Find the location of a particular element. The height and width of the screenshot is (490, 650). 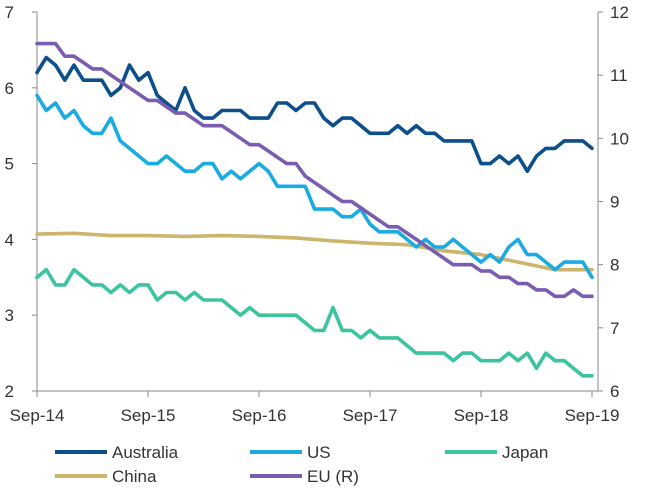

right-tick-label: 9 is located at coordinates (614, 202).